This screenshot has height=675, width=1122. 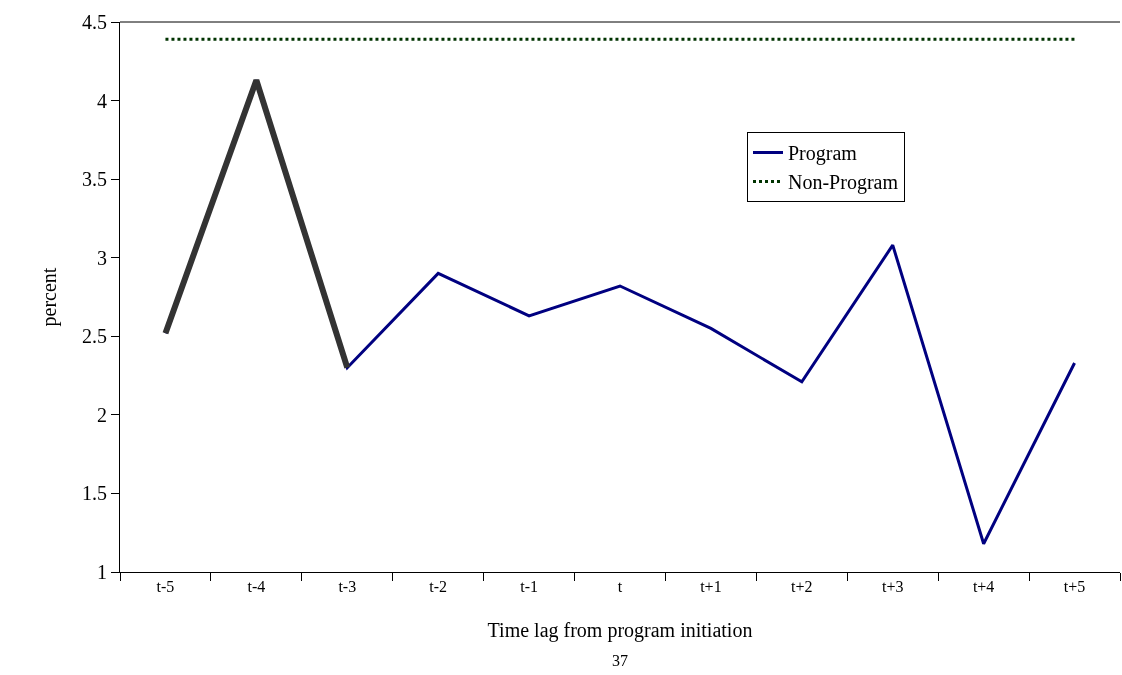 What do you see at coordinates (94, 179) in the screenshot?
I see `y-tick-label: 3.5` at bounding box center [94, 179].